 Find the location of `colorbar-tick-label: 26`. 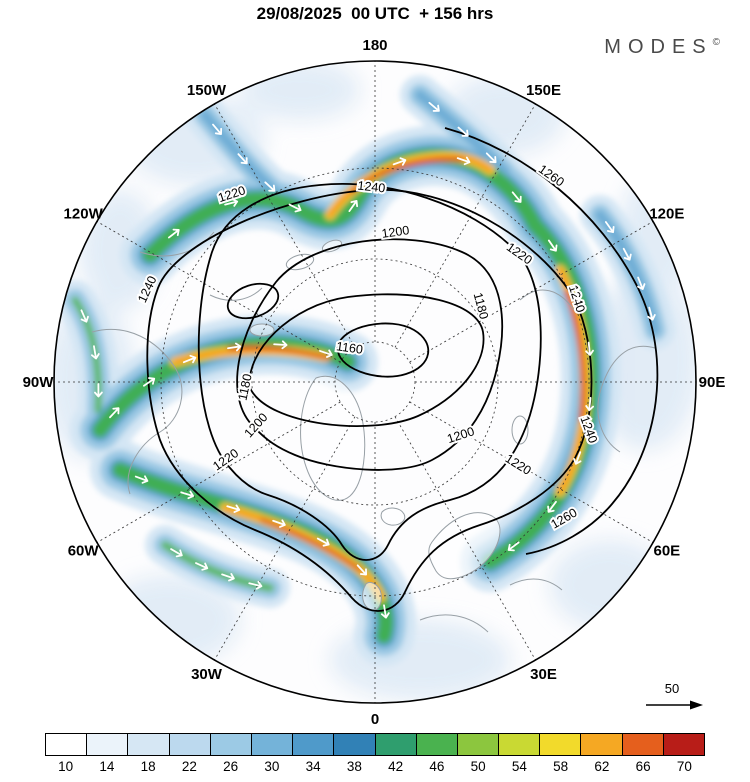

colorbar-tick-label: 26 is located at coordinates (231, 766).